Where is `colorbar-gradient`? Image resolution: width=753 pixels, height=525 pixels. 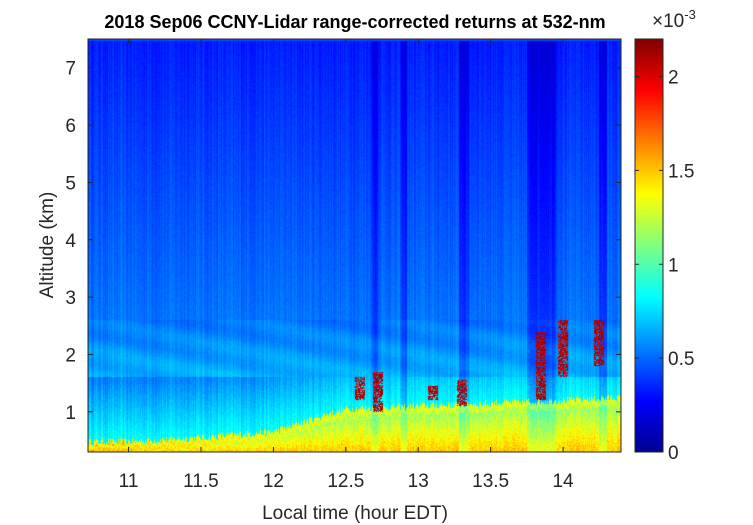 colorbar-gradient is located at coordinates (649, 245).